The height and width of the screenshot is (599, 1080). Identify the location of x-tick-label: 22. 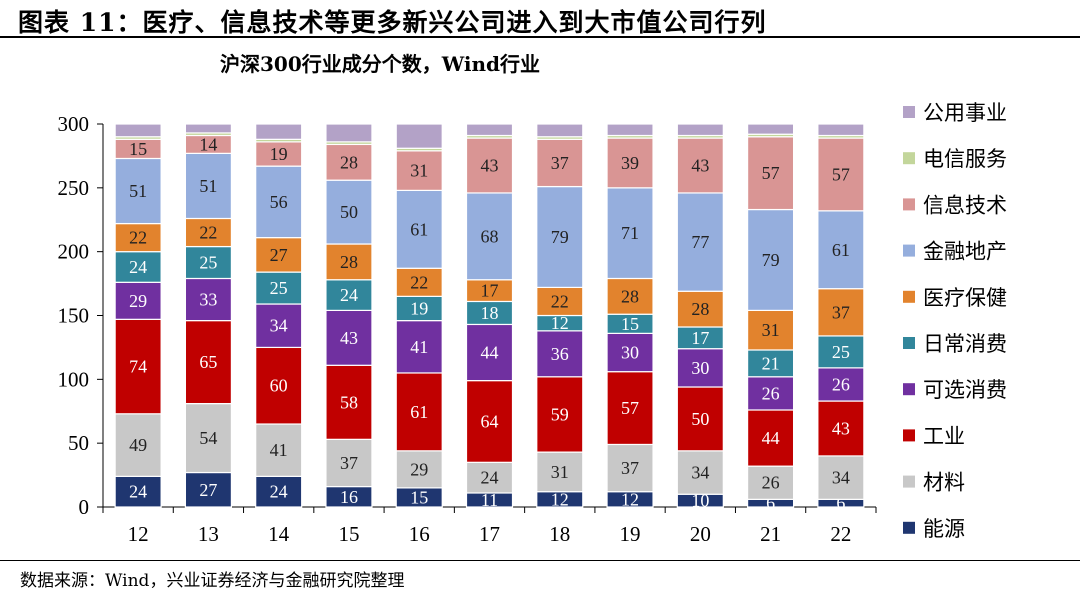
(840, 534).